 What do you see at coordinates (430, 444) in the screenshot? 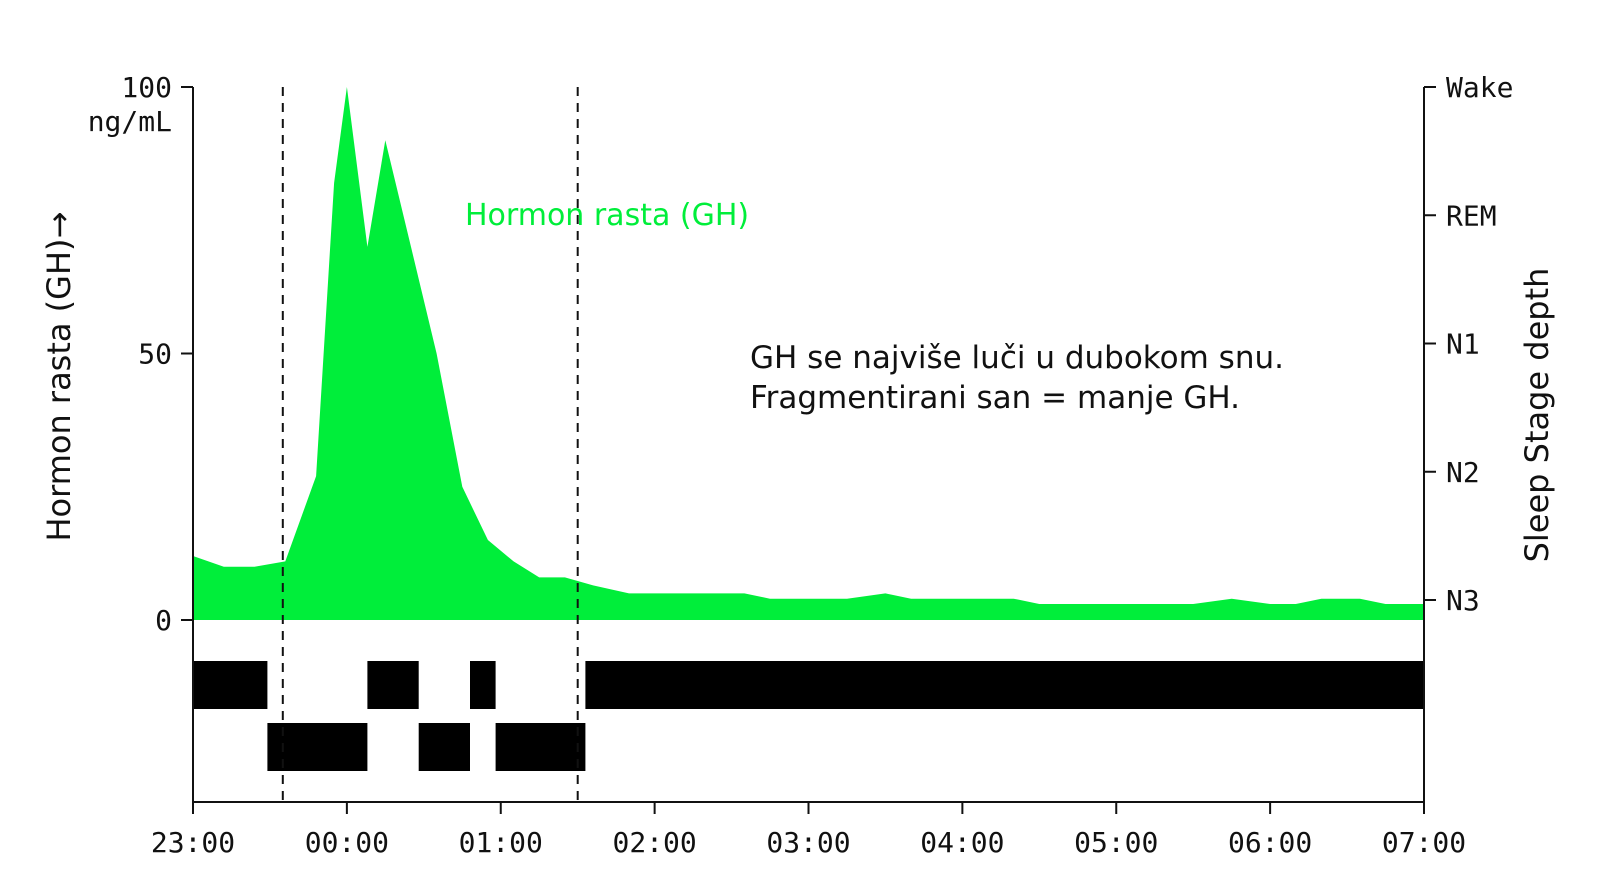
I see `reference-lines` at bounding box center [430, 444].